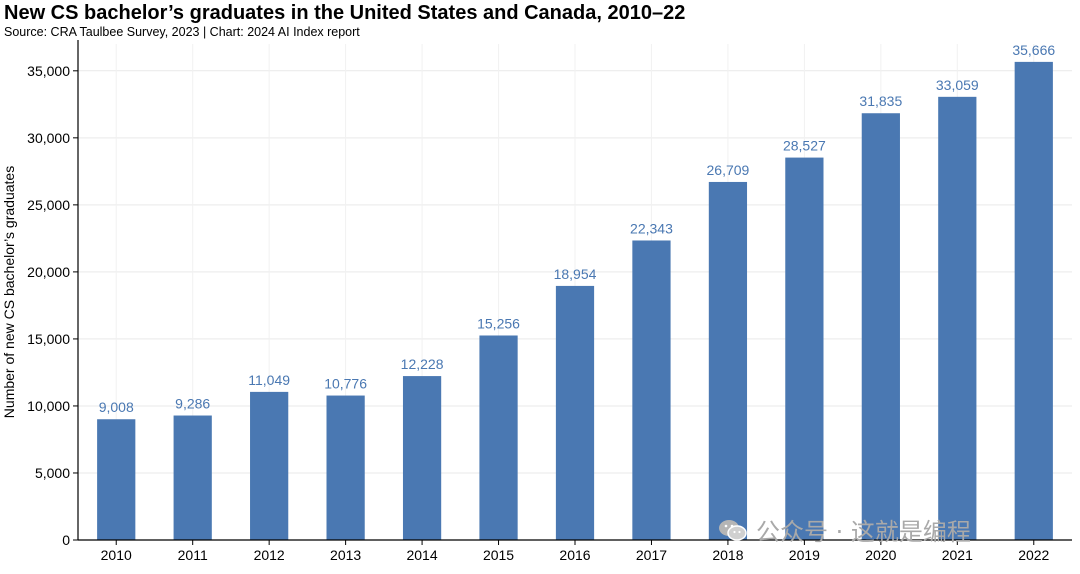 The height and width of the screenshot is (574, 1080). What do you see at coordinates (804, 555) in the screenshot?
I see `x-tick-label: 2019` at bounding box center [804, 555].